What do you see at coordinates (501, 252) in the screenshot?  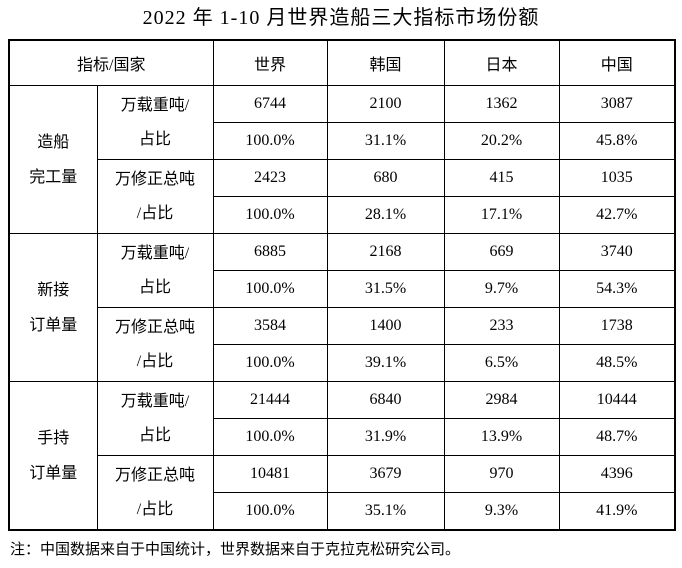 I see `value-cell: 669` at bounding box center [501, 252].